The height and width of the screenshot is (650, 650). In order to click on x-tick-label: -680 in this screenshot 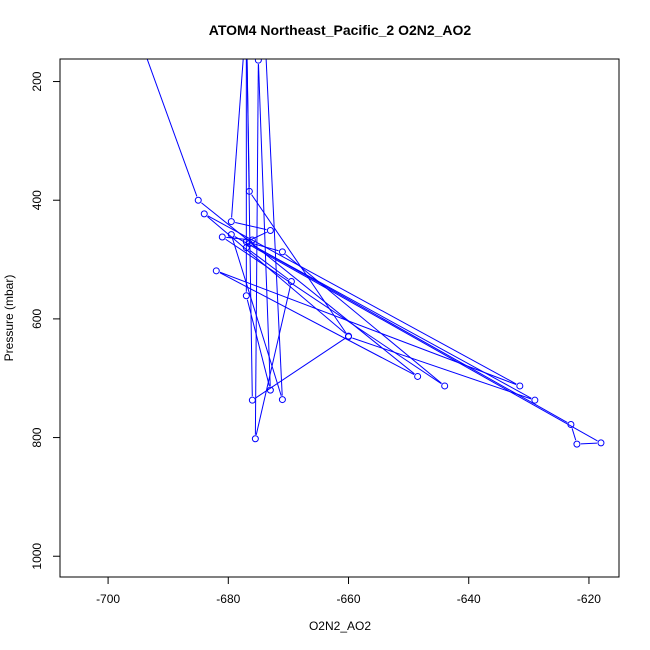, I will do `click(228, 599)`.